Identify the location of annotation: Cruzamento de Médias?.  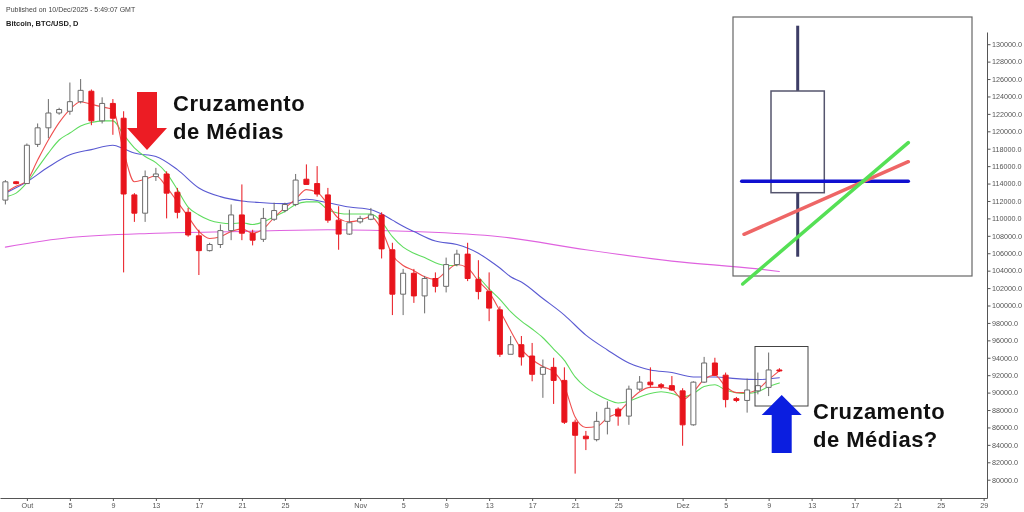
(879, 425).